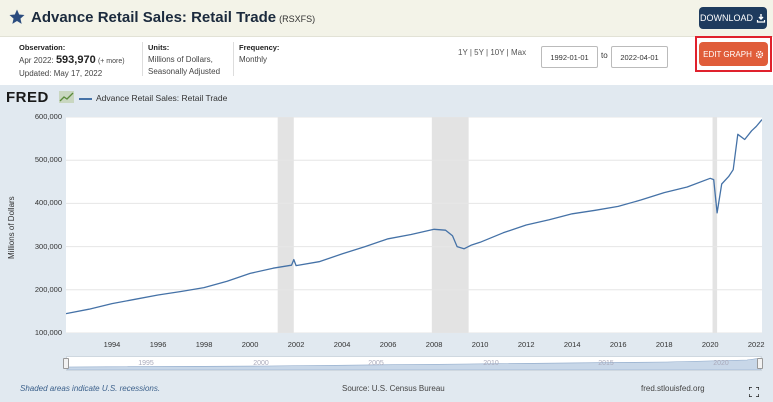 The height and width of the screenshot is (402, 773). What do you see at coordinates (393, 388) in the screenshot?
I see `source-label: Source: U.S. Census Bureau` at bounding box center [393, 388].